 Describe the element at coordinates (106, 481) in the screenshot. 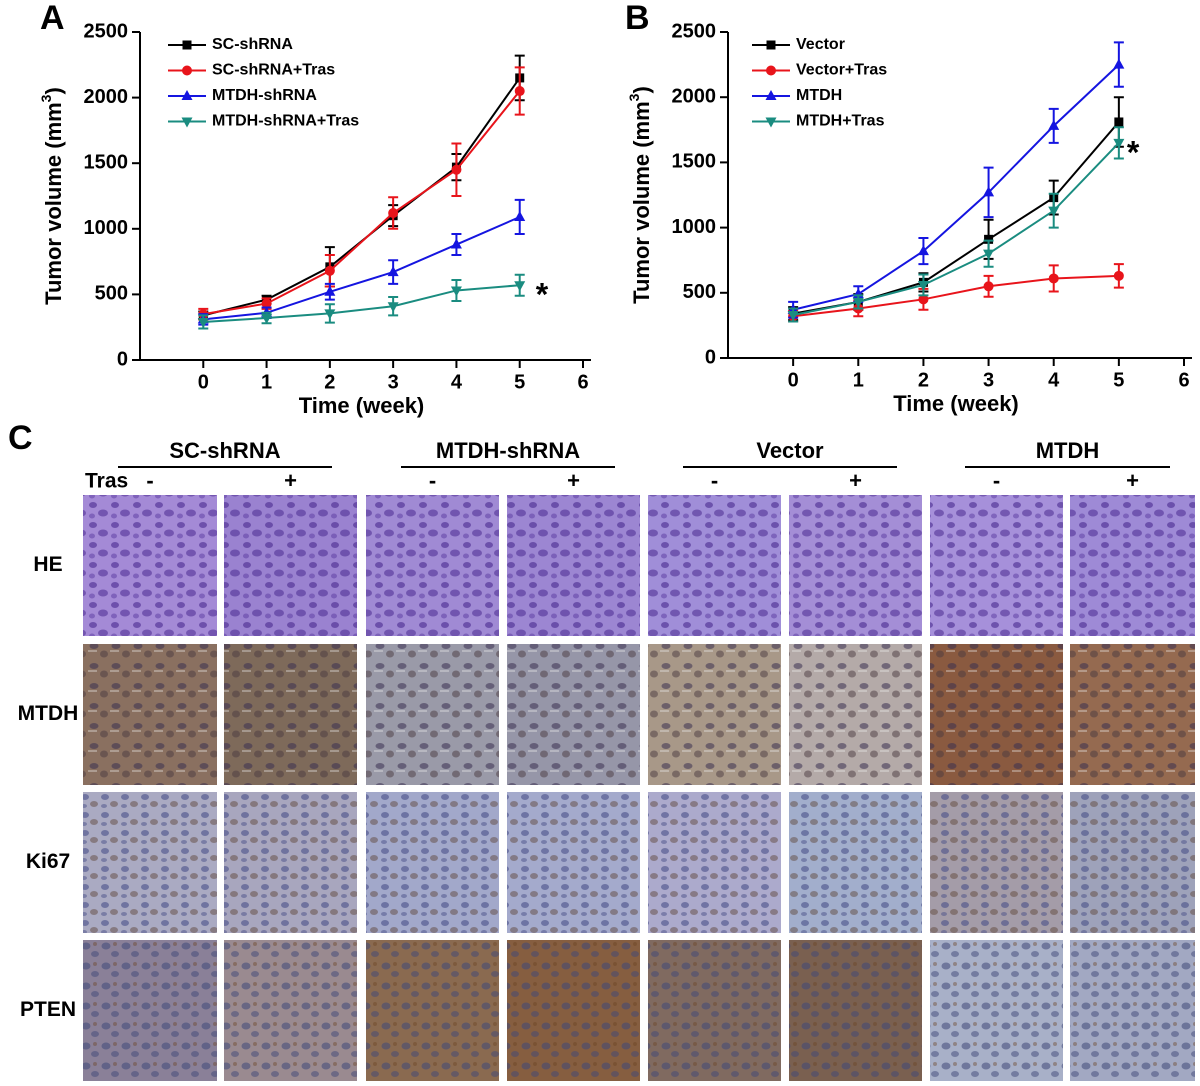

I see `treatment-label: Tras` at that location.